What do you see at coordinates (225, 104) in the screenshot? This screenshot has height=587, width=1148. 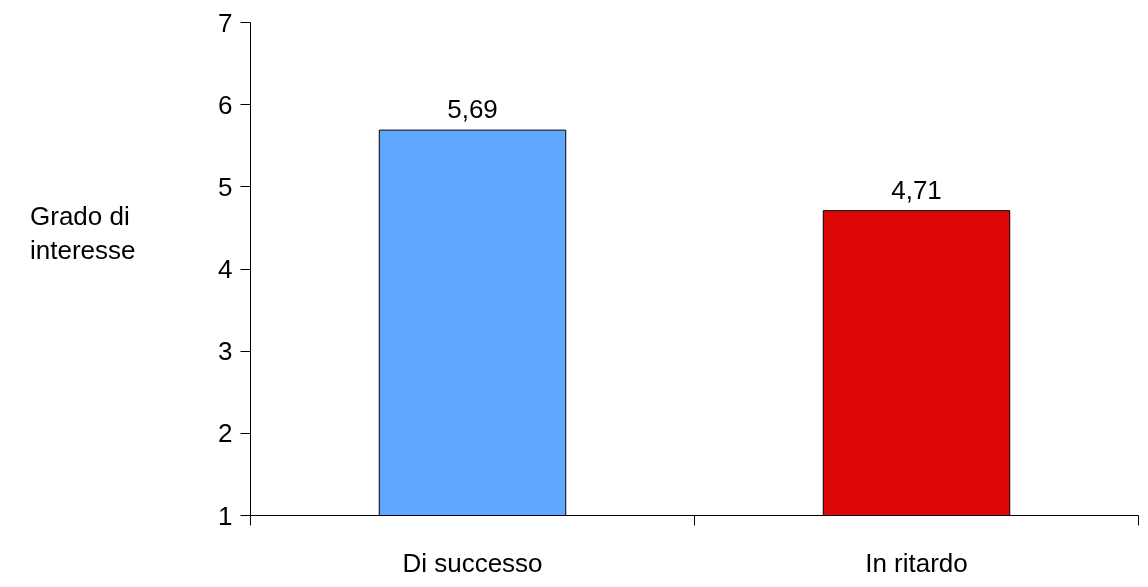 I see `y-tick-label: 6` at bounding box center [225, 104].